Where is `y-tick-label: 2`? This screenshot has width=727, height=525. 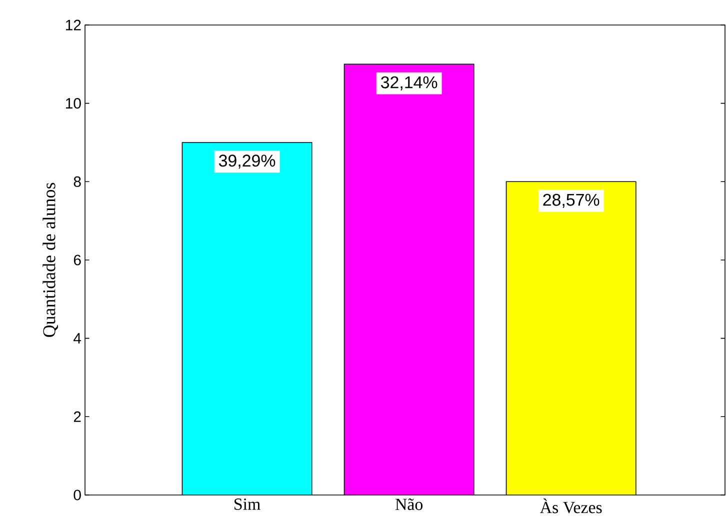 y-tick-label: 2 is located at coordinates (77, 416).